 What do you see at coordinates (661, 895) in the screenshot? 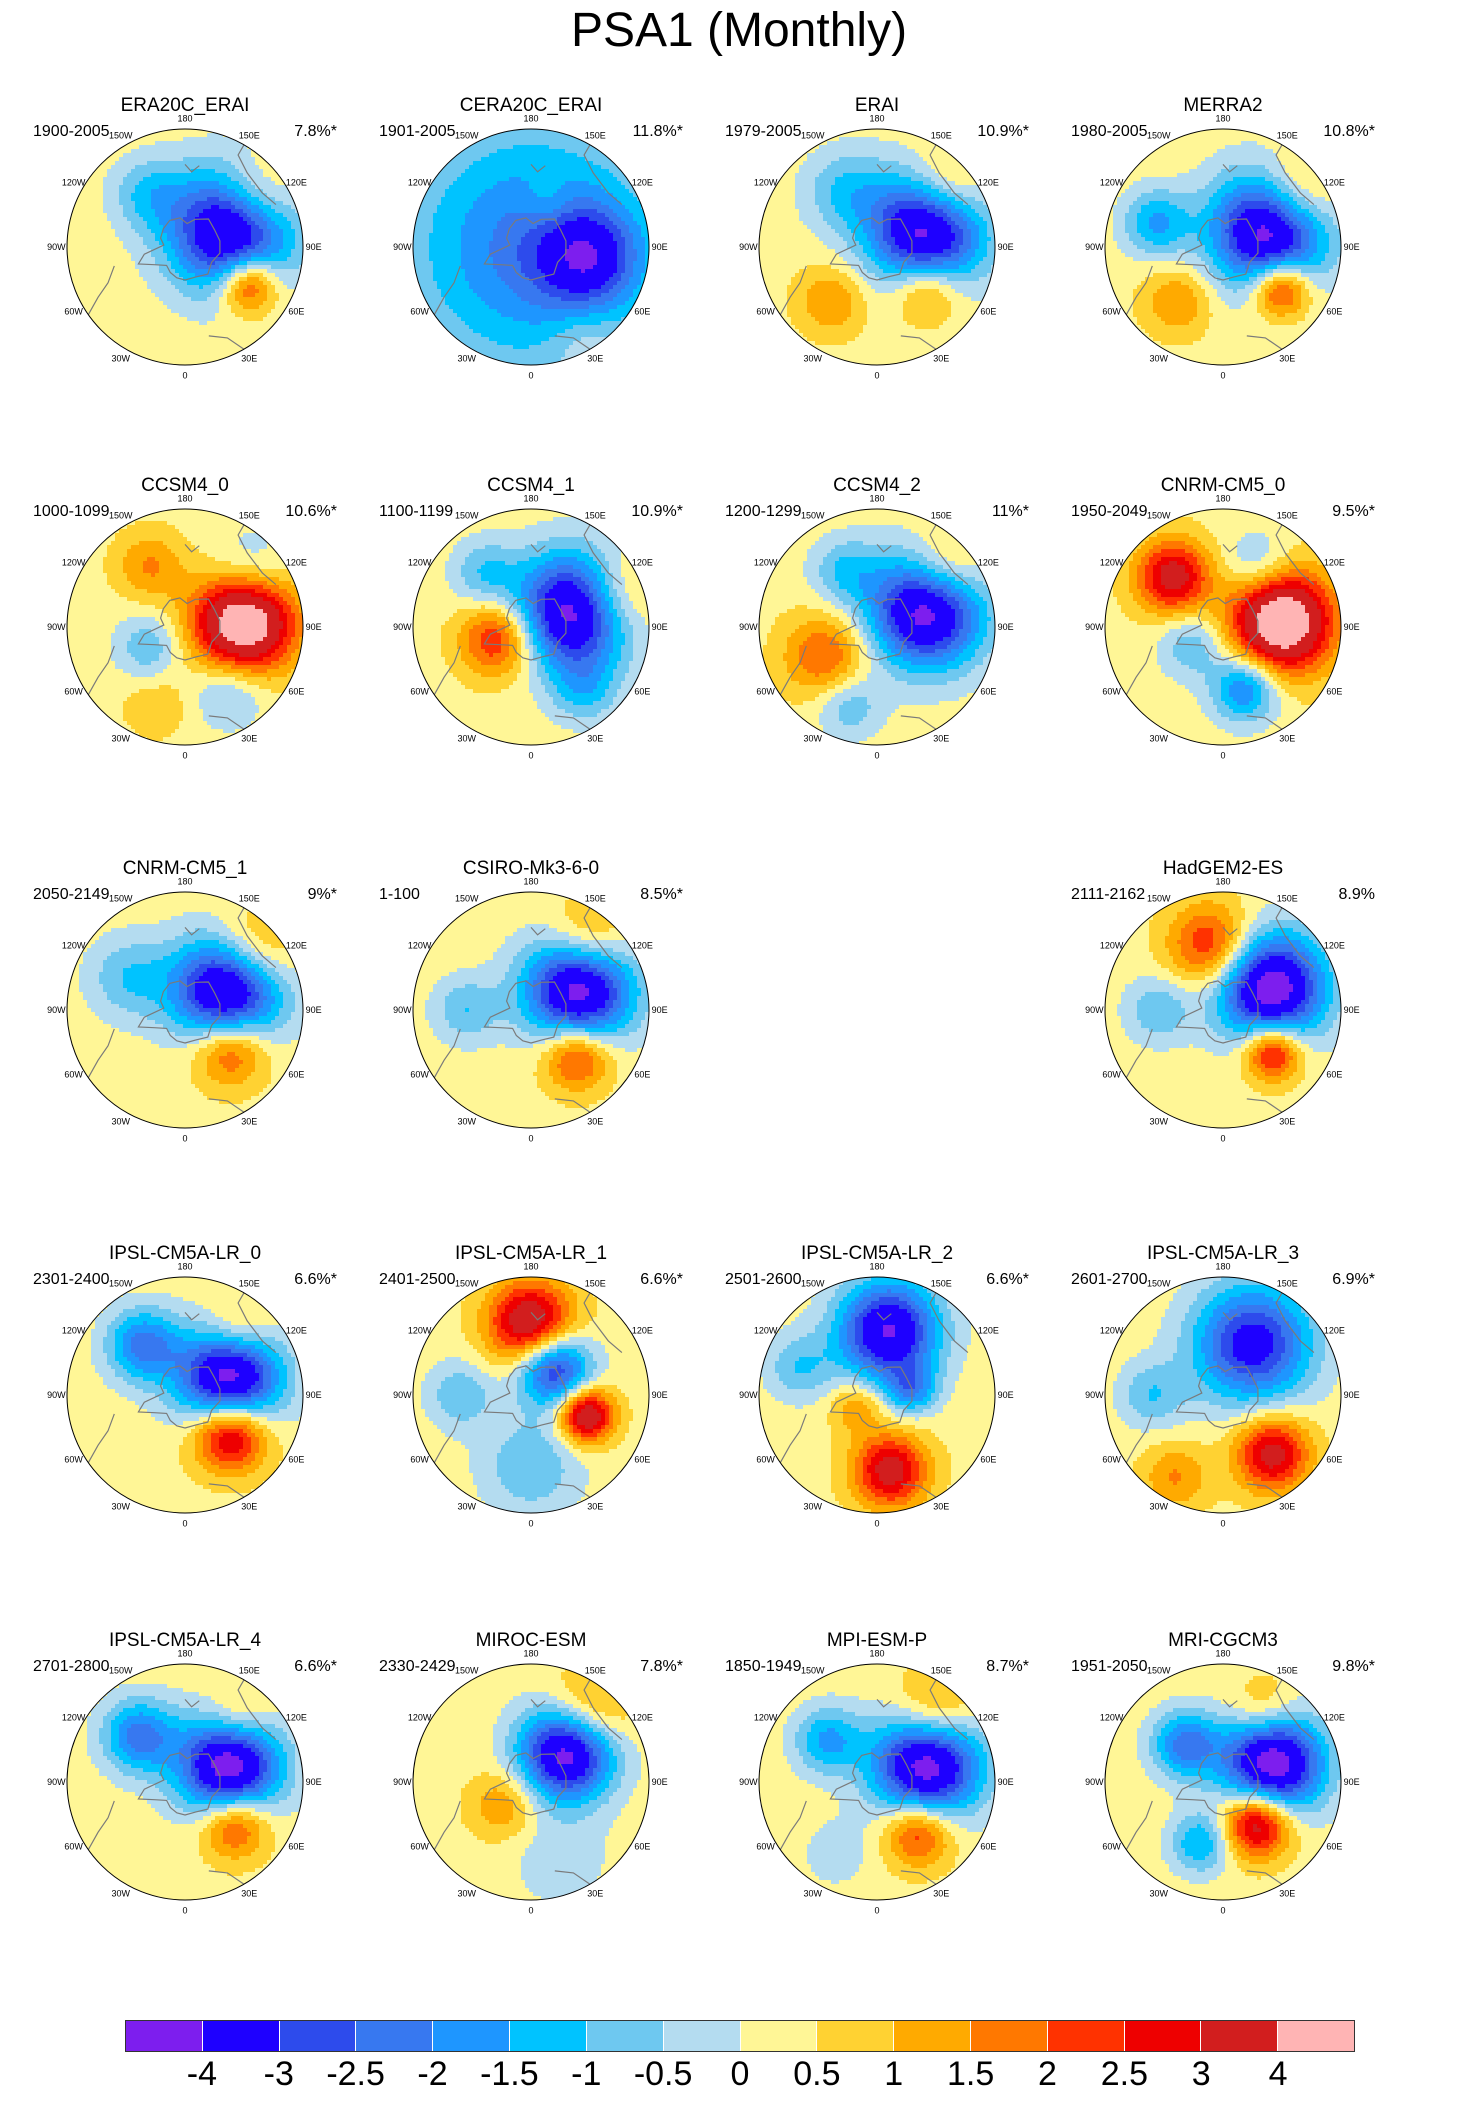
I see `panel-variance: 8.5%*` at bounding box center [661, 895].